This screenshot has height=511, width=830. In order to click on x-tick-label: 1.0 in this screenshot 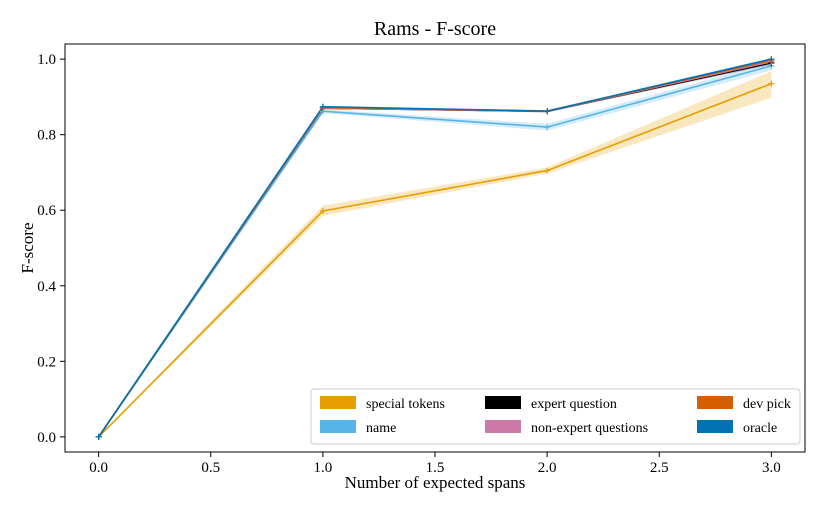, I will do `click(323, 468)`.